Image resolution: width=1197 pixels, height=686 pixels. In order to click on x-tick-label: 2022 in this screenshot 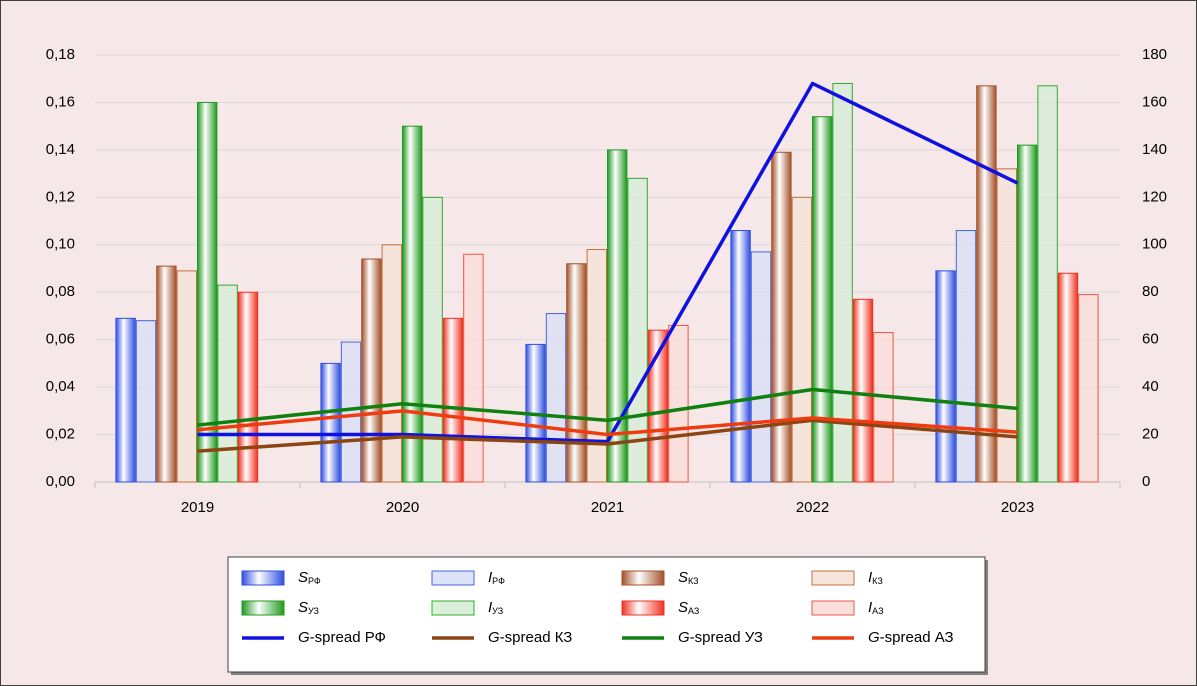, I will do `click(812, 507)`.